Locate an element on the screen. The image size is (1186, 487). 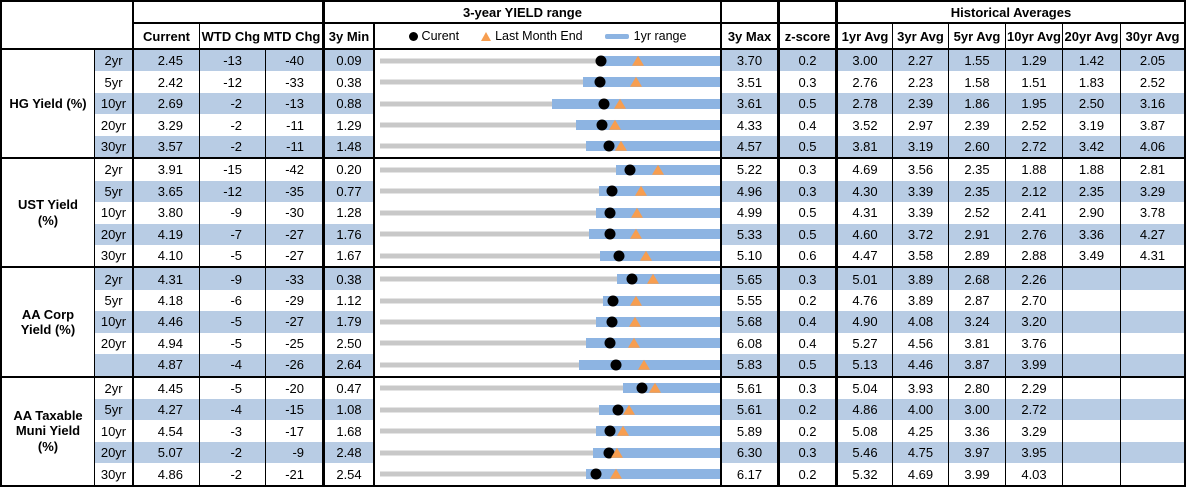
range-section-title: 3-year YIELD range is located at coordinates (521, 13).